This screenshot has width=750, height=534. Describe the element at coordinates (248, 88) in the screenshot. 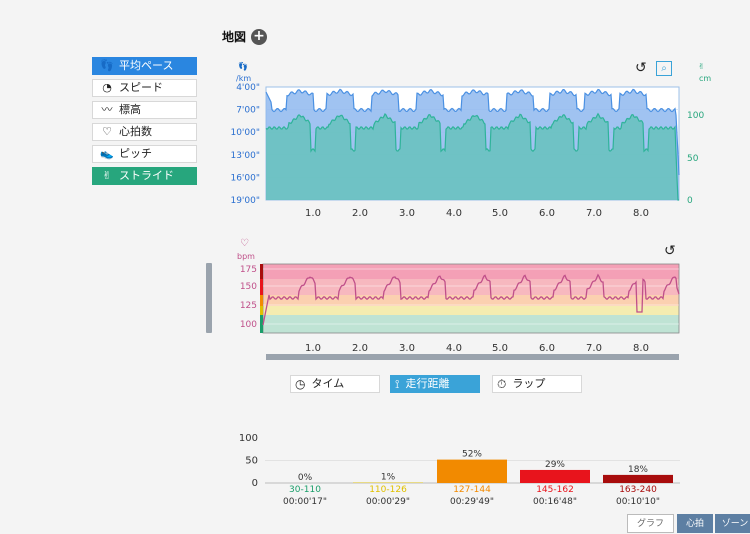

I see `pace-y-tick: 4'00"` at that location.